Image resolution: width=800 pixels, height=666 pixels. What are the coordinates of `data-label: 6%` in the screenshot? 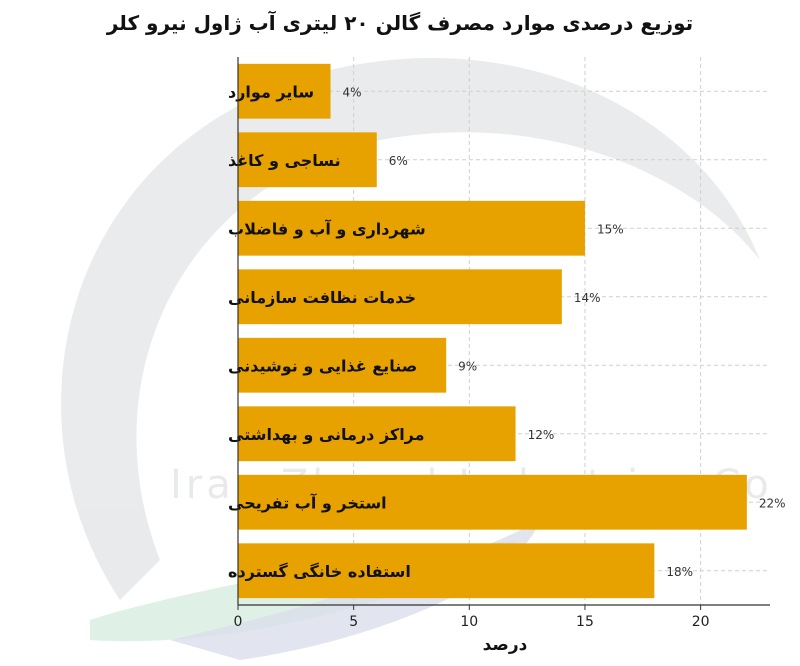 It's located at (398, 161).